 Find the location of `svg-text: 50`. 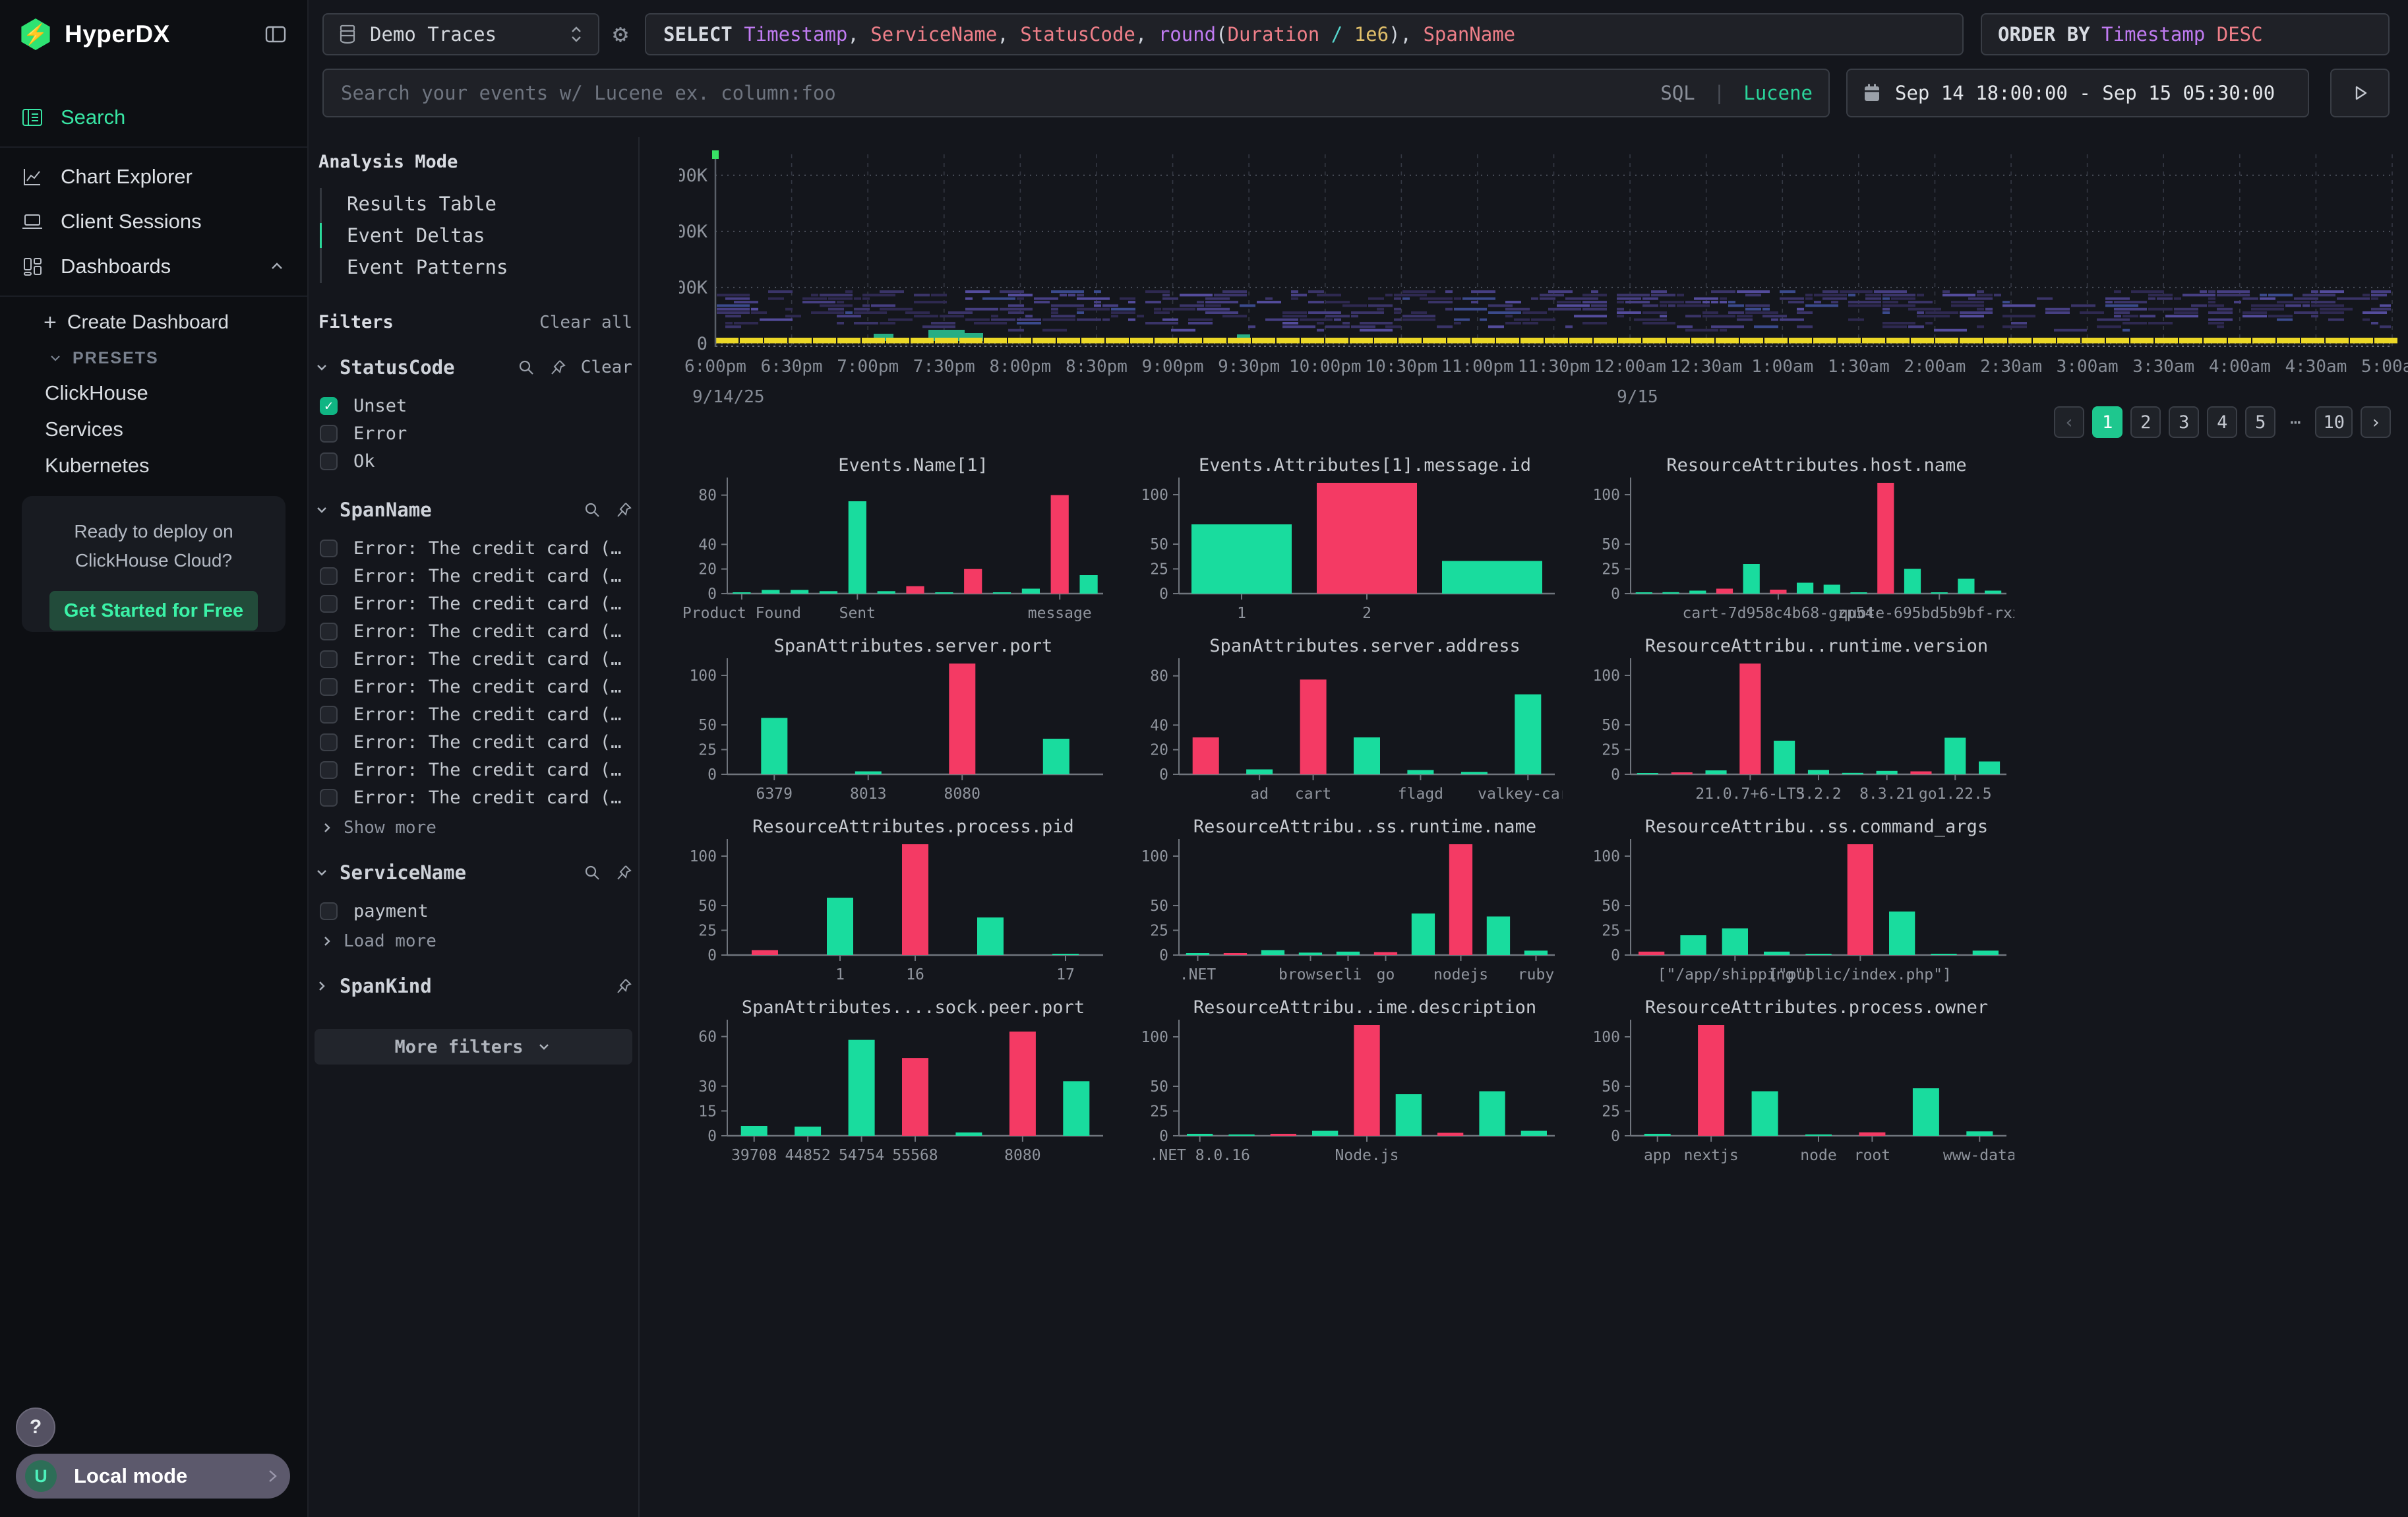

svg-text: 50 is located at coordinates (707, 726).